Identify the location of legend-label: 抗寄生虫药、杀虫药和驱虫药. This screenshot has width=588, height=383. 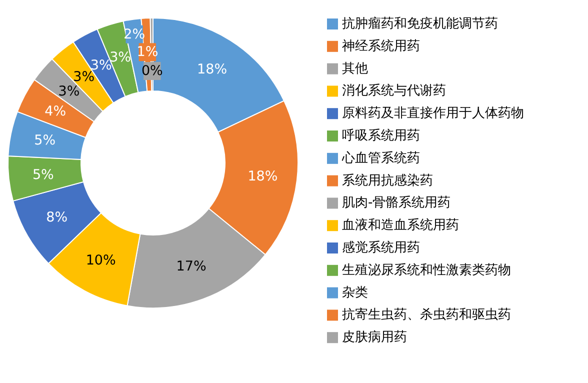
(426, 314).